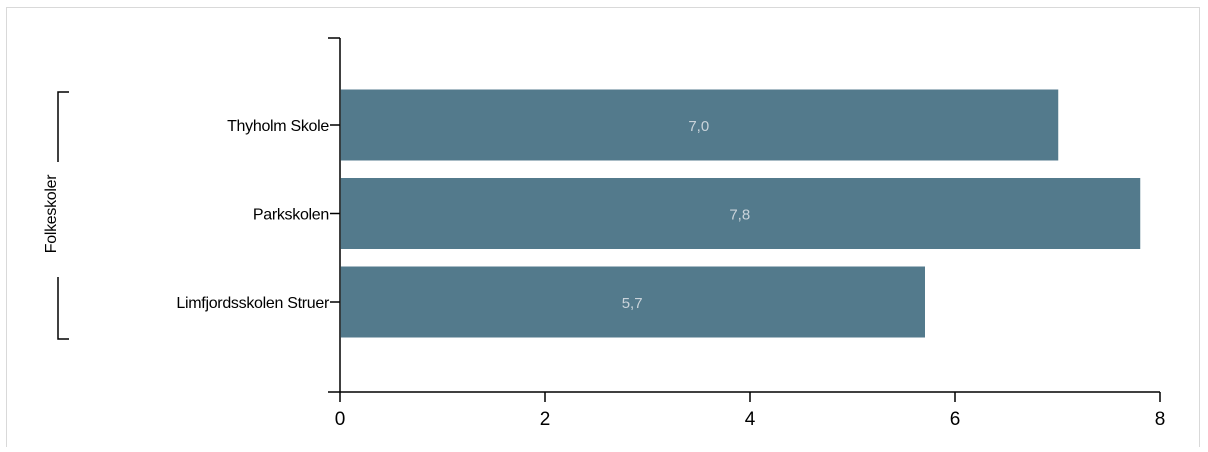 The height and width of the screenshot is (452, 1208). Describe the element at coordinates (750, 419) in the screenshot. I see `x-tick-label: 4` at that location.